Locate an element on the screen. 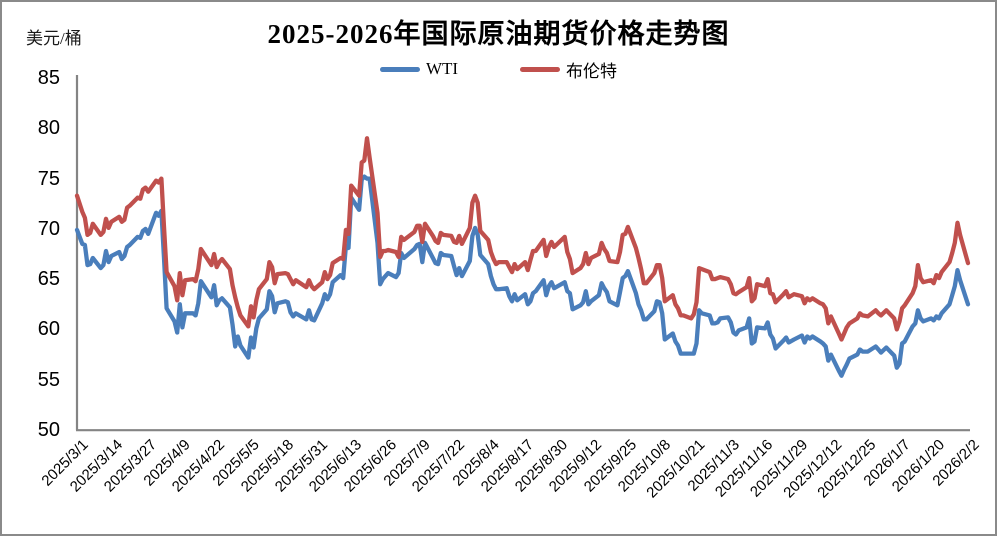 This screenshot has width=997, height=536. chart-legend: WTI 布伦特 is located at coordinates (498, 69).